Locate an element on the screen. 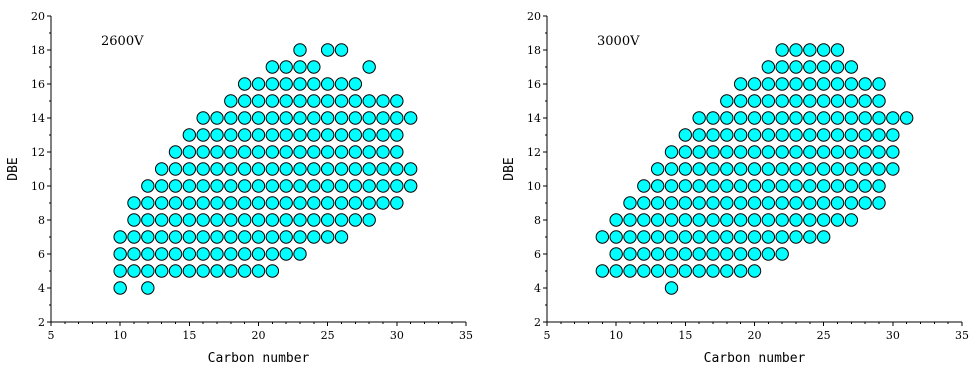  y-tick-label: 18 is located at coordinates (38, 50).